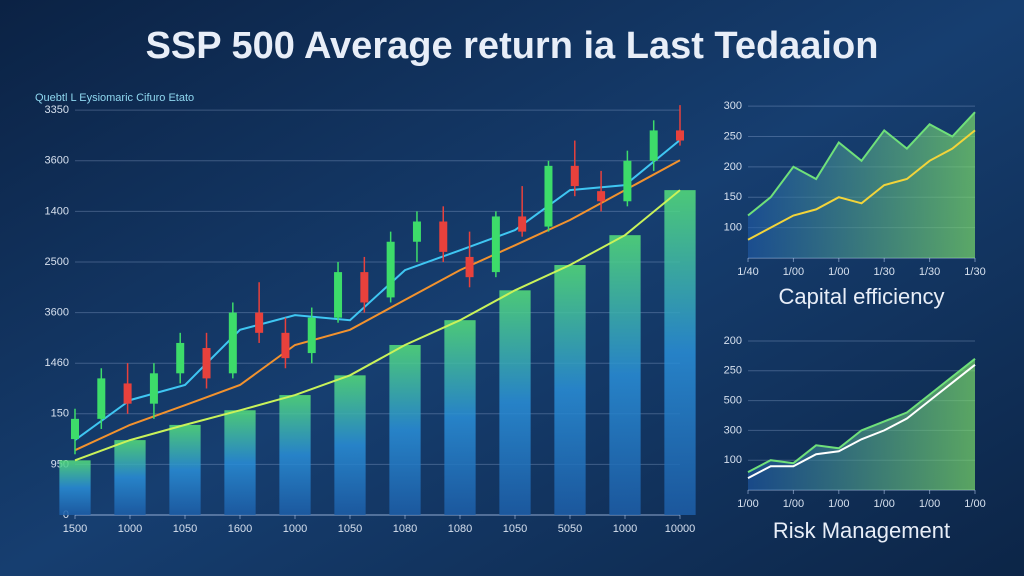 This screenshot has height=576, width=1024. Describe the element at coordinates (57, 211) in the screenshot. I see `y-tick-label: 1400` at that location.